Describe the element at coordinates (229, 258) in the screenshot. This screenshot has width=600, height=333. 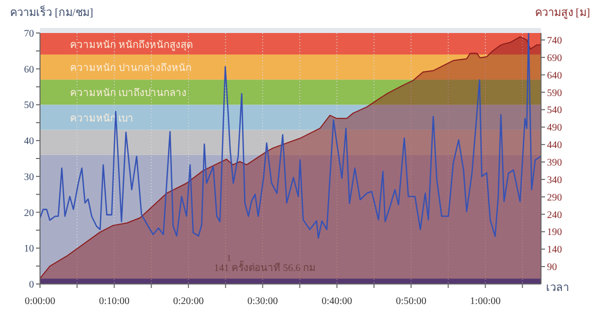
I see `annotation: 1` at that location.